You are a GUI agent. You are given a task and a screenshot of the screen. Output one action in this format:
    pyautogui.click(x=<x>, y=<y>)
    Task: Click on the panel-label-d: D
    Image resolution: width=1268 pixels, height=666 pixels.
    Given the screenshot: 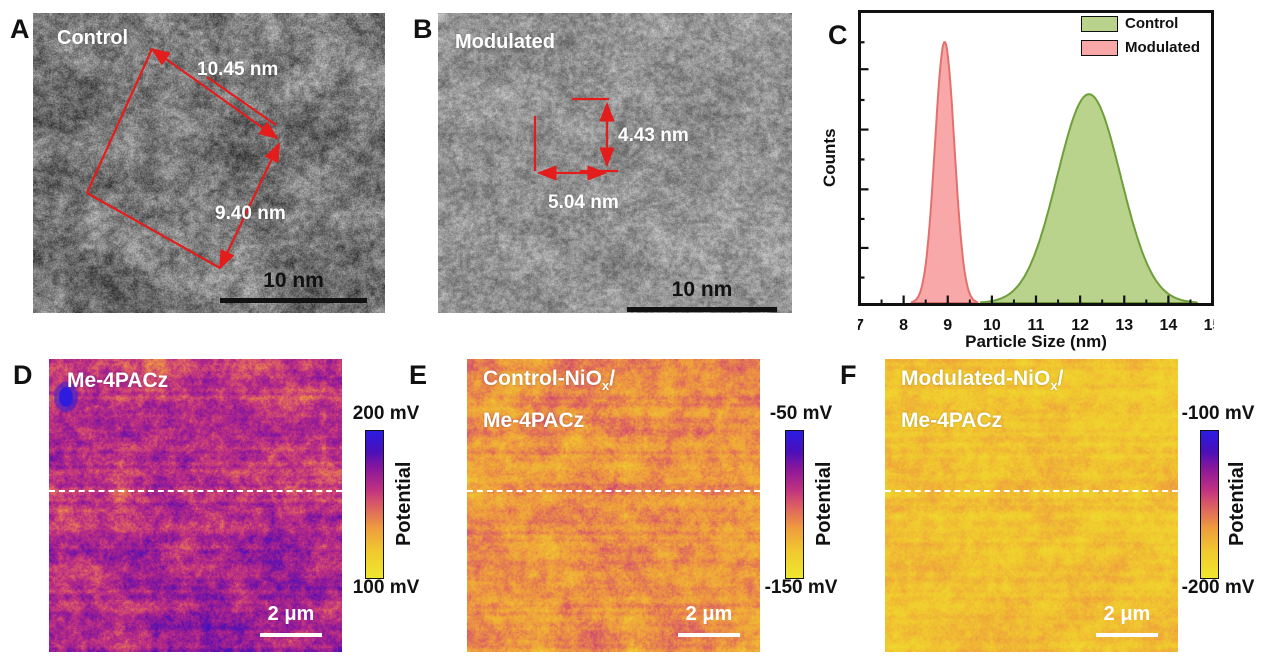 What is the action you would take?
    pyautogui.click(x=23, y=375)
    